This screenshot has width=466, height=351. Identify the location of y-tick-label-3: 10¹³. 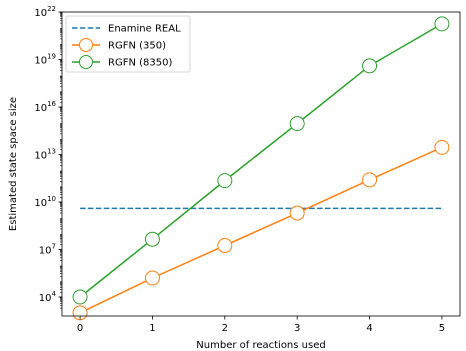
(45, 155).